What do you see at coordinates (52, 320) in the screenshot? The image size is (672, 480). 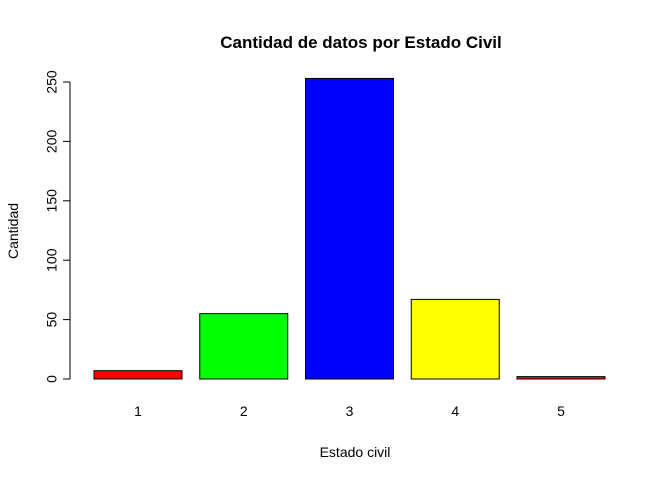 I see `y-tick-label: 50` at bounding box center [52, 320].